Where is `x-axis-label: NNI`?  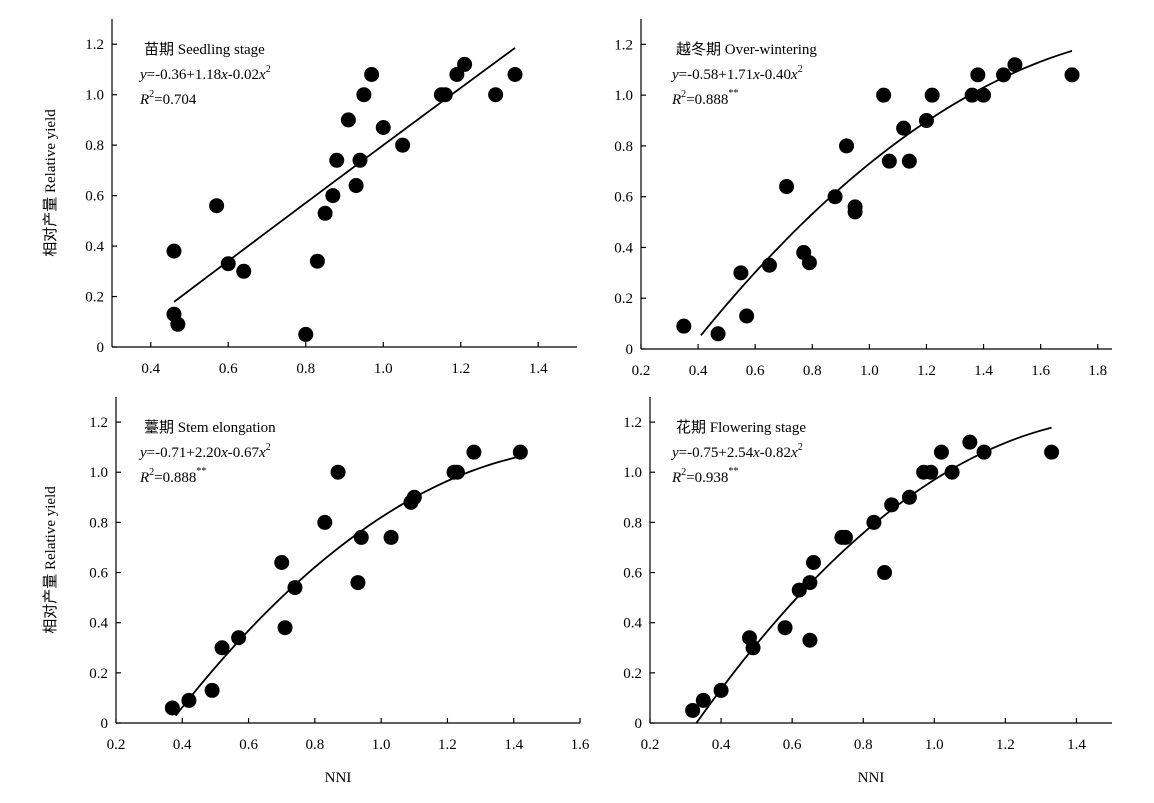 x-axis-label: NNI is located at coordinates (338, 778).